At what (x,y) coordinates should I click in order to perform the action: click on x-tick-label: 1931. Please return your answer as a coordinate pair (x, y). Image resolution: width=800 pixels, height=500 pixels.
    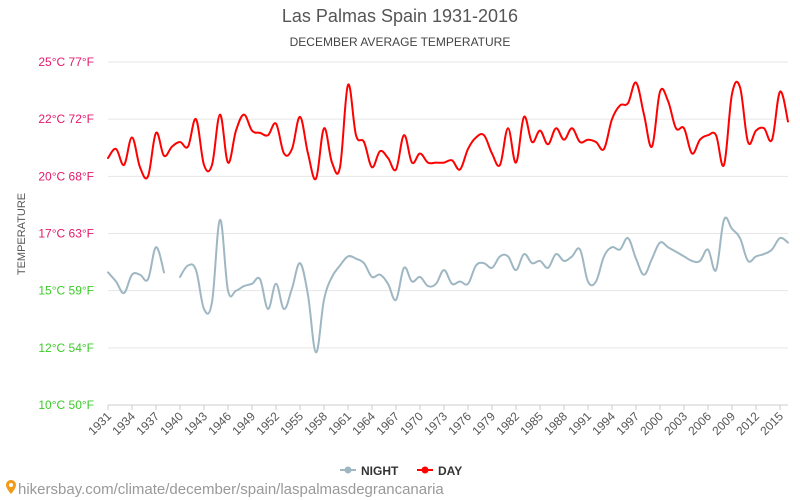
    Looking at the image, I should click on (99, 423).